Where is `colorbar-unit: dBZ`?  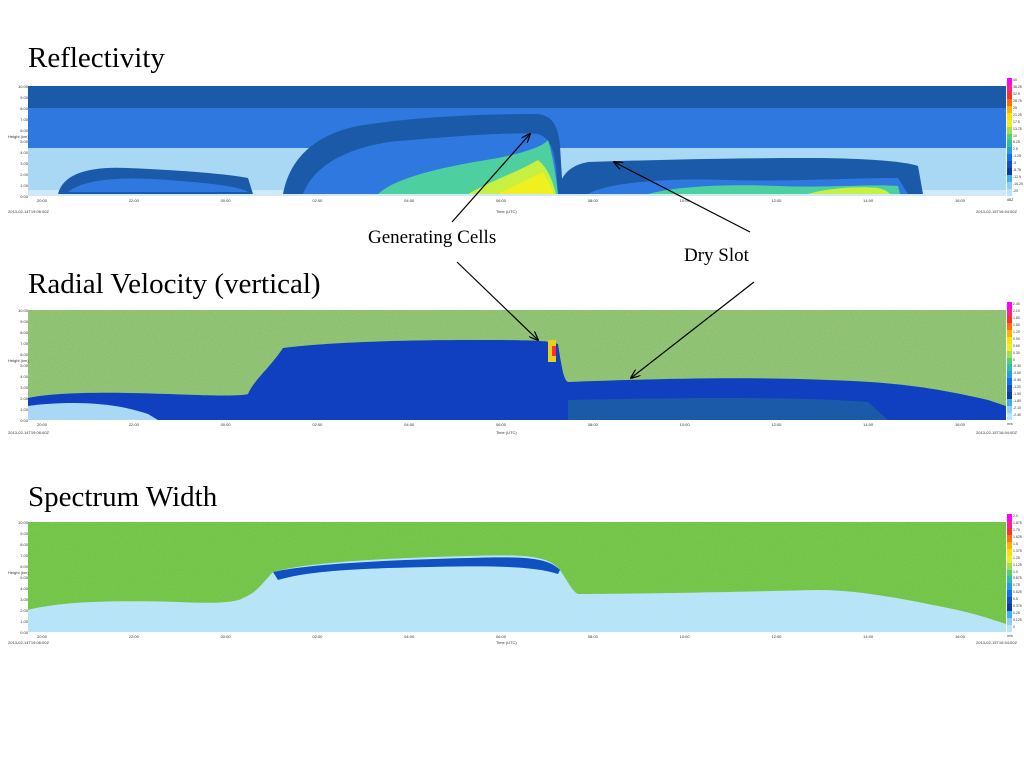 colorbar-unit: dBZ is located at coordinates (1010, 200).